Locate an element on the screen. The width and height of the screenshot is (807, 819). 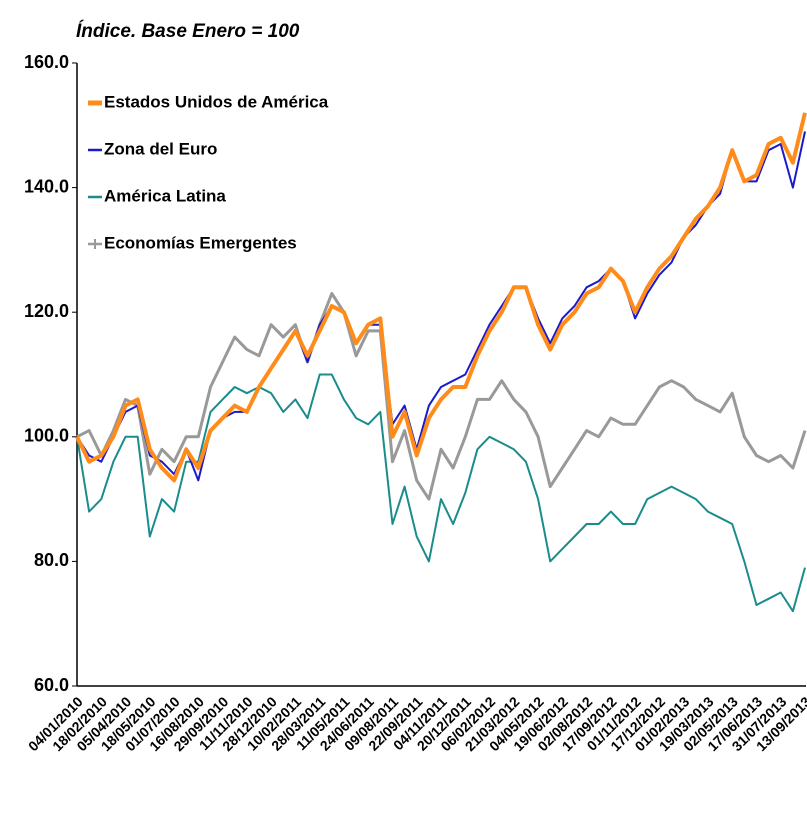
y-tick-label: 60.0 is located at coordinates (51, 685).